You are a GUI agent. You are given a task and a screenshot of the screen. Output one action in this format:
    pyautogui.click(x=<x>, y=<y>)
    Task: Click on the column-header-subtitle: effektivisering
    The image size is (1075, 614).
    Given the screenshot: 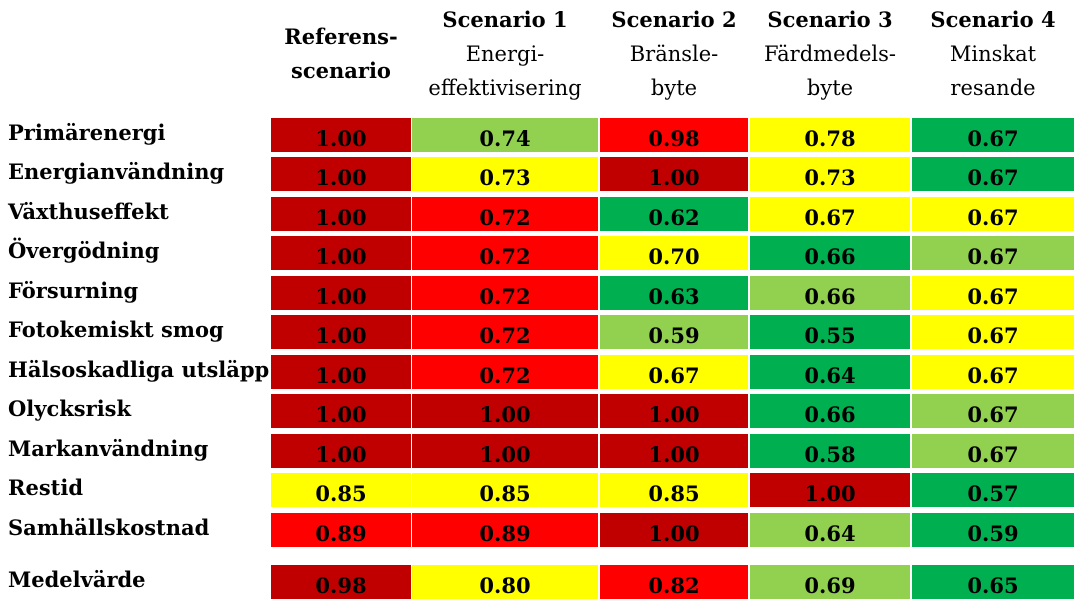 What is the action you would take?
    pyautogui.click(x=505, y=88)
    